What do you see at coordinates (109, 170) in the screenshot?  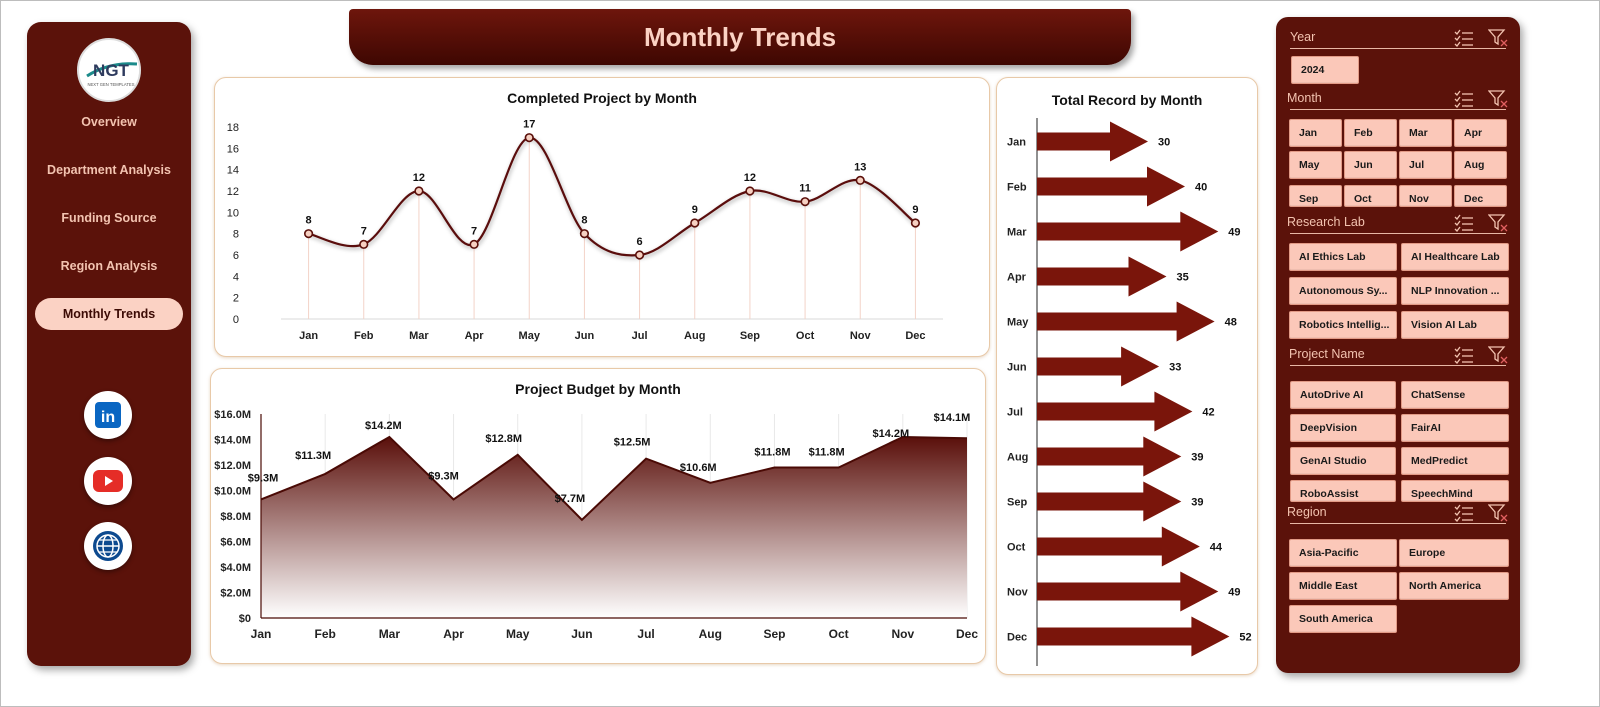 I see `nav-department-analysis: Department Analysis` at bounding box center [109, 170].